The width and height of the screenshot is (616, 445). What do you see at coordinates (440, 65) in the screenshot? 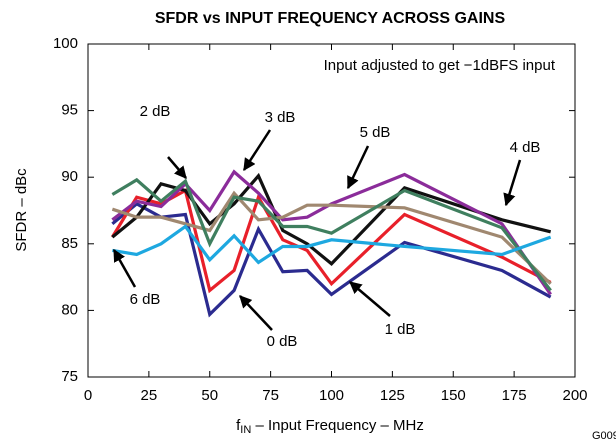
I see `annotation: Input adjusted to get −1dBFS input` at bounding box center [440, 65].